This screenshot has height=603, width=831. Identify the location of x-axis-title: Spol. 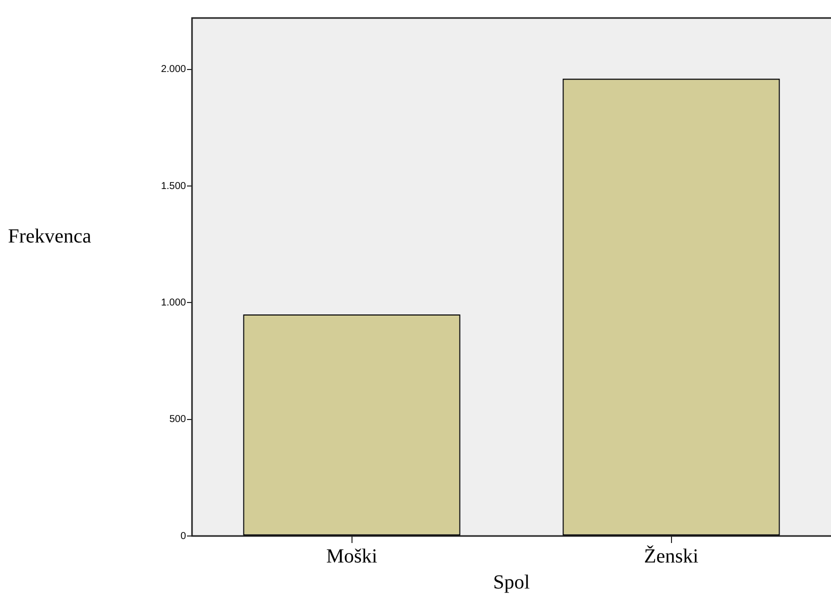
(511, 582).